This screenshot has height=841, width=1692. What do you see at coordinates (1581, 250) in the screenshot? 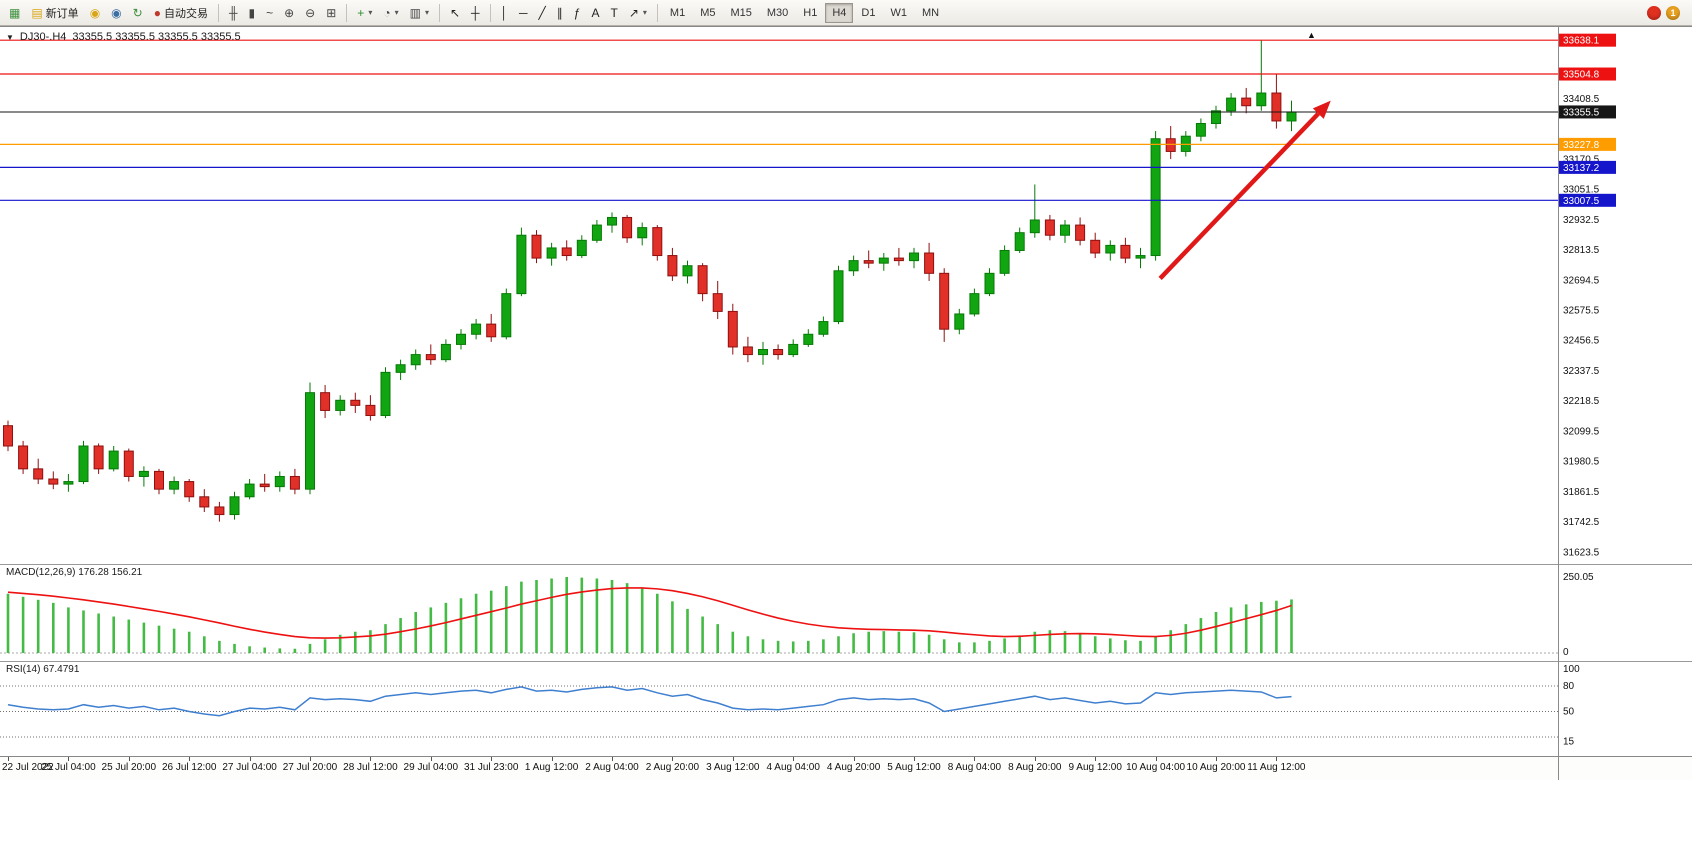
I see `price-tick-label: 32813.5` at bounding box center [1581, 250].